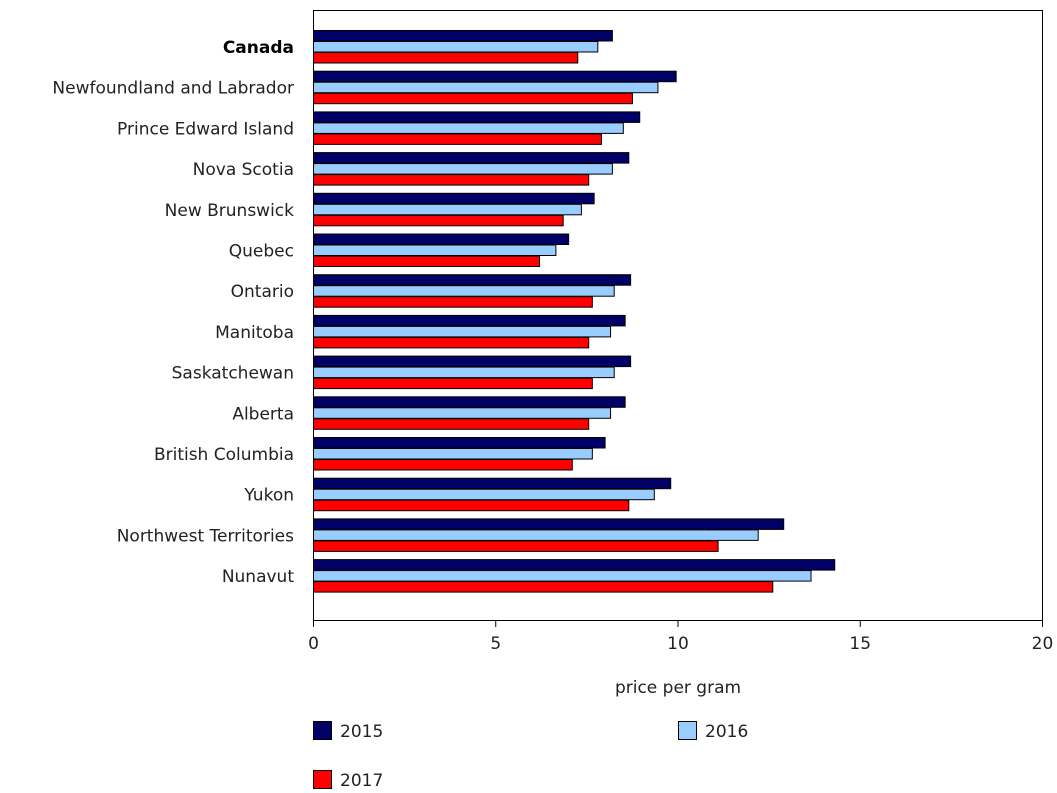 This screenshot has width=1057, height=793. What do you see at coordinates (361, 781) in the screenshot?
I see `legend-label-2017: 2017` at bounding box center [361, 781].